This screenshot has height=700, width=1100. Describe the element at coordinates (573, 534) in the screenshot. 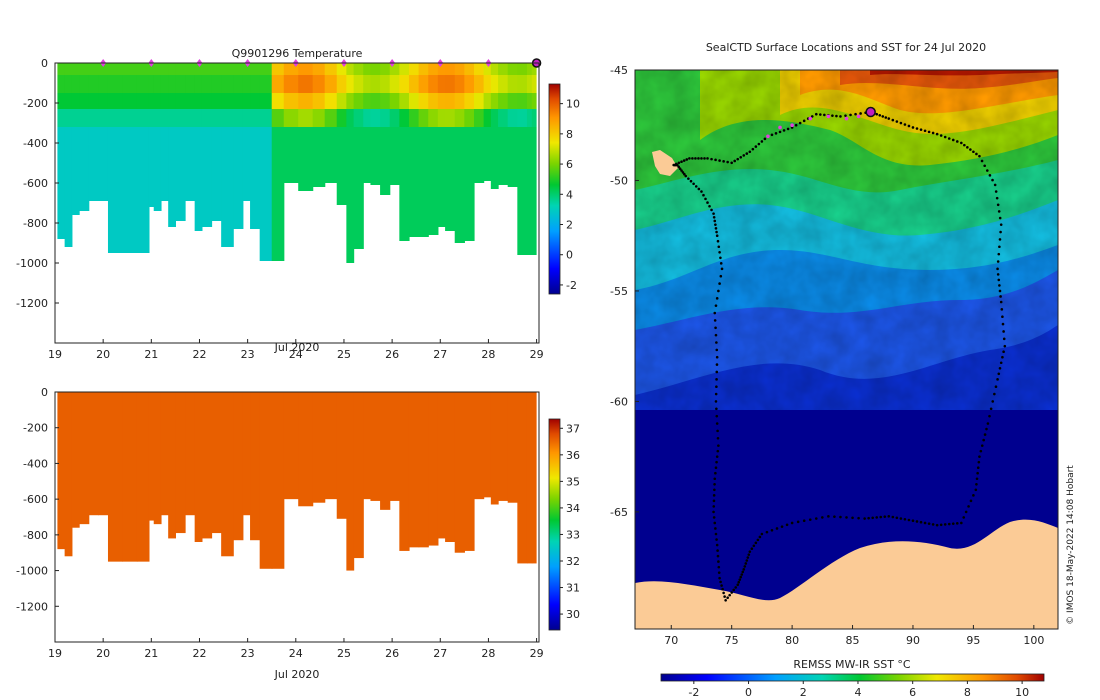

I see `salinity-cbar-label-33: 33` at that location.